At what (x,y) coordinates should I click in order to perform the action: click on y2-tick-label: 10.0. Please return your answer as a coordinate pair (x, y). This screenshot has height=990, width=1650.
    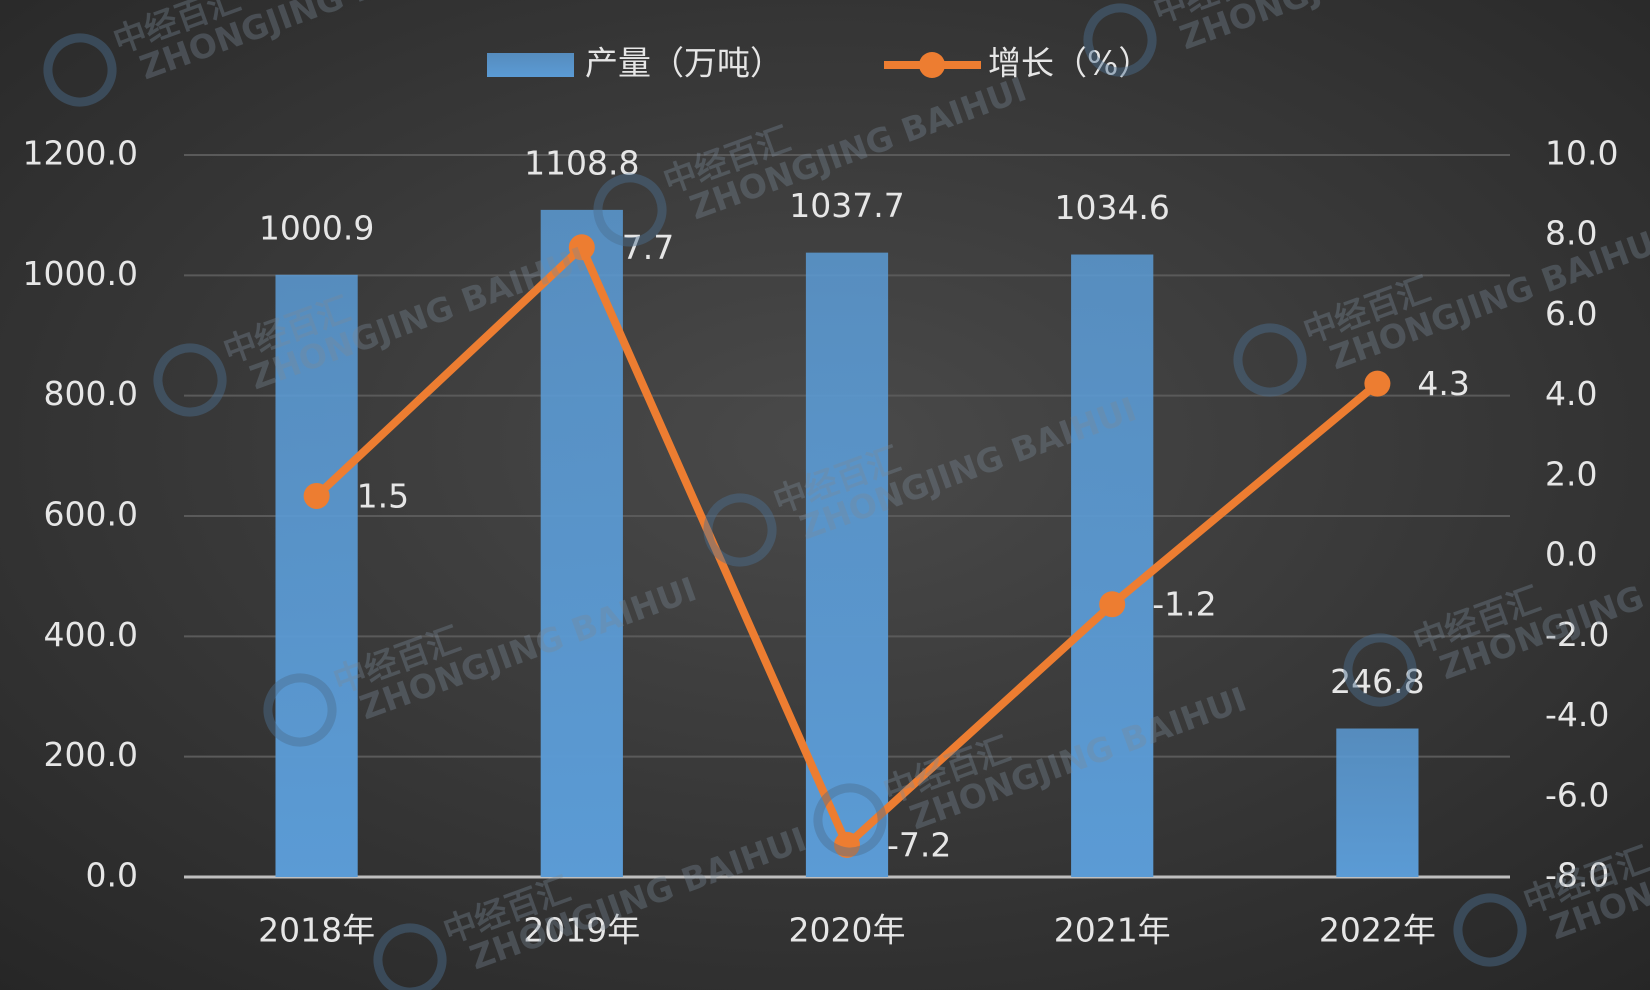
    Looking at the image, I should click on (1581, 153).